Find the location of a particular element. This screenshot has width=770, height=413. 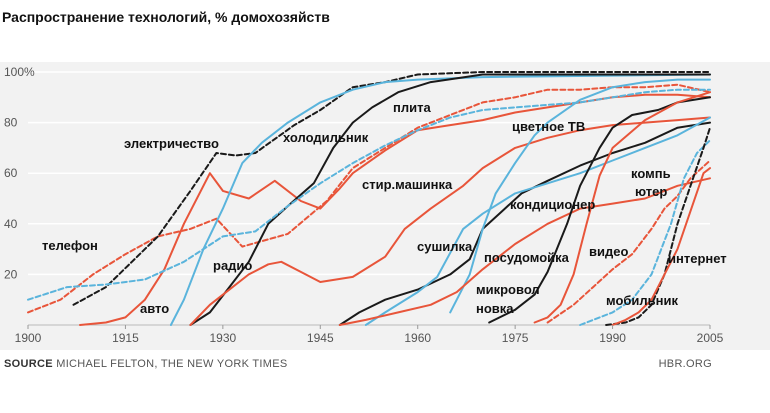

annotation-mikro2: новка is located at coordinates (495, 308).